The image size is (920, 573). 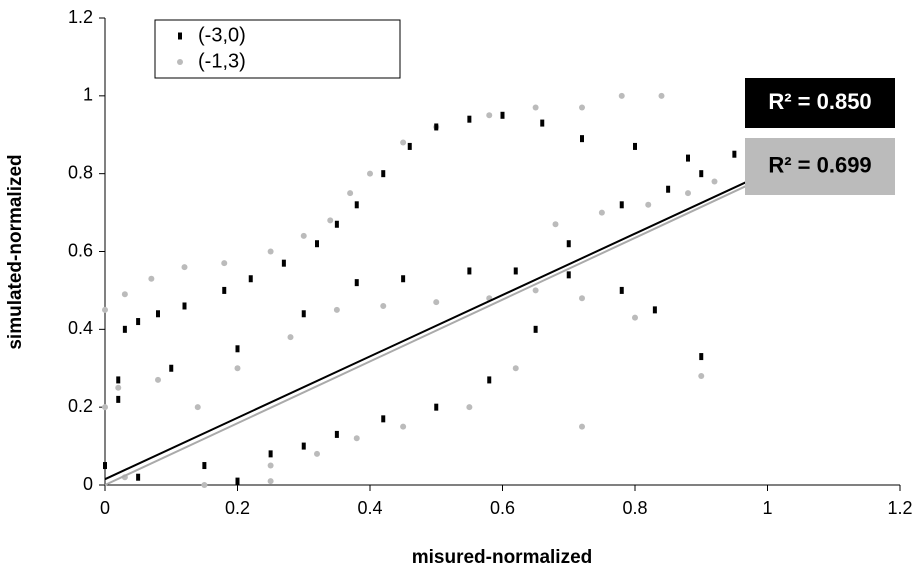 What do you see at coordinates (502, 508) in the screenshot?
I see `x-tick-label: 0.6` at bounding box center [502, 508].